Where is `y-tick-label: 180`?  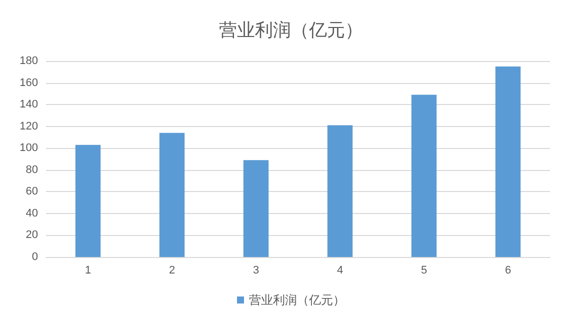
y-tick-label: 180 is located at coordinates (29, 61).